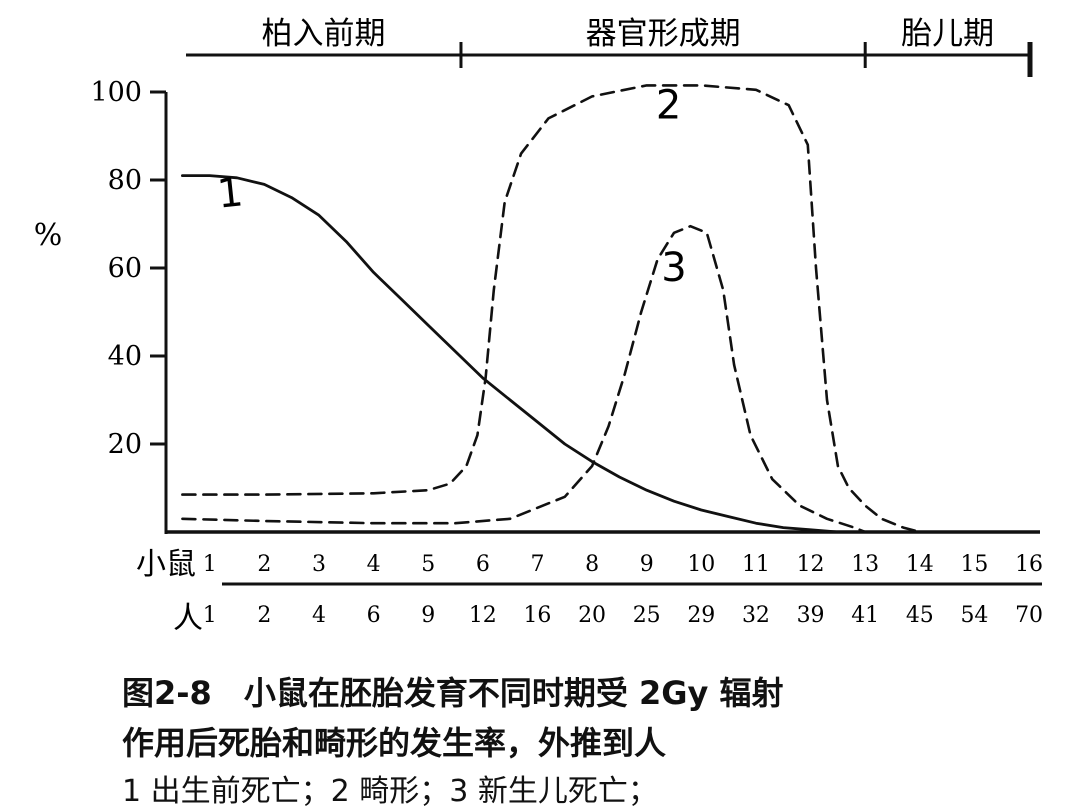  I want to click on x-tick-label-mouse: 15, so click(974, 564).